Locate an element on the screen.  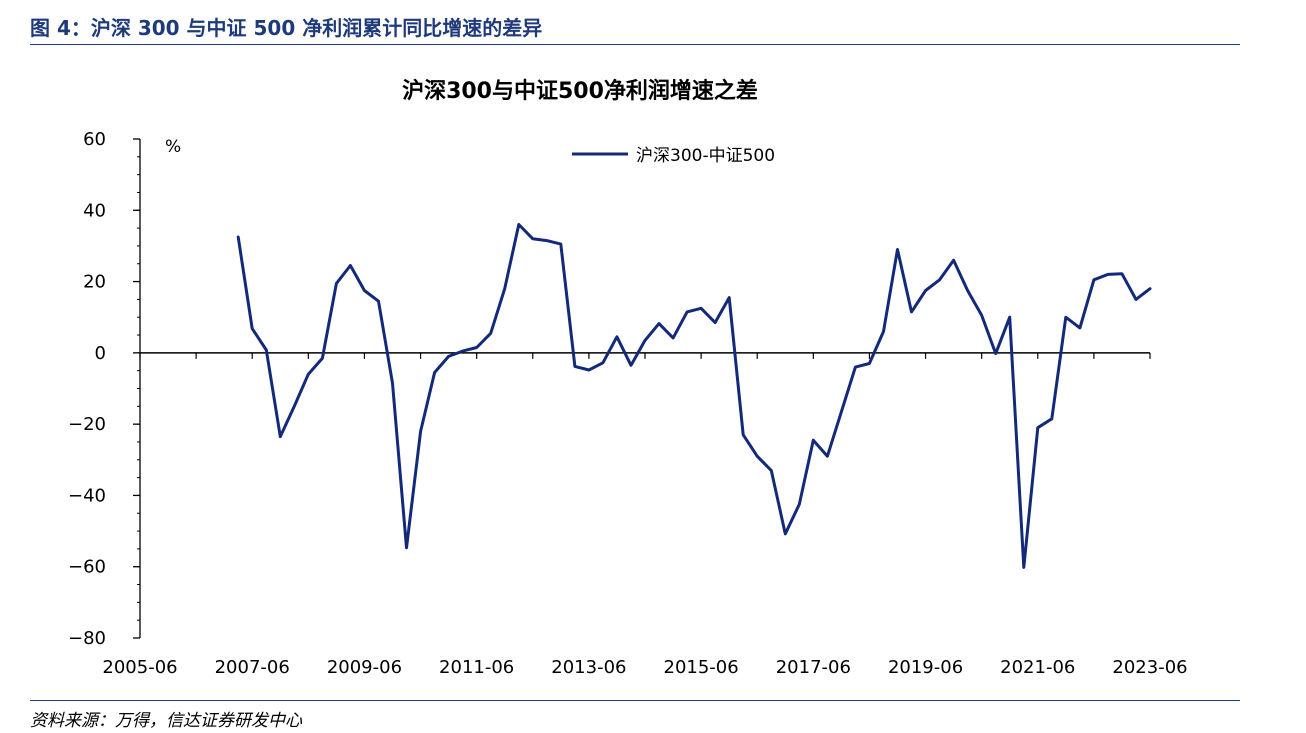
x-tick-label: 2017-06 is located at coordinates (813, 667).